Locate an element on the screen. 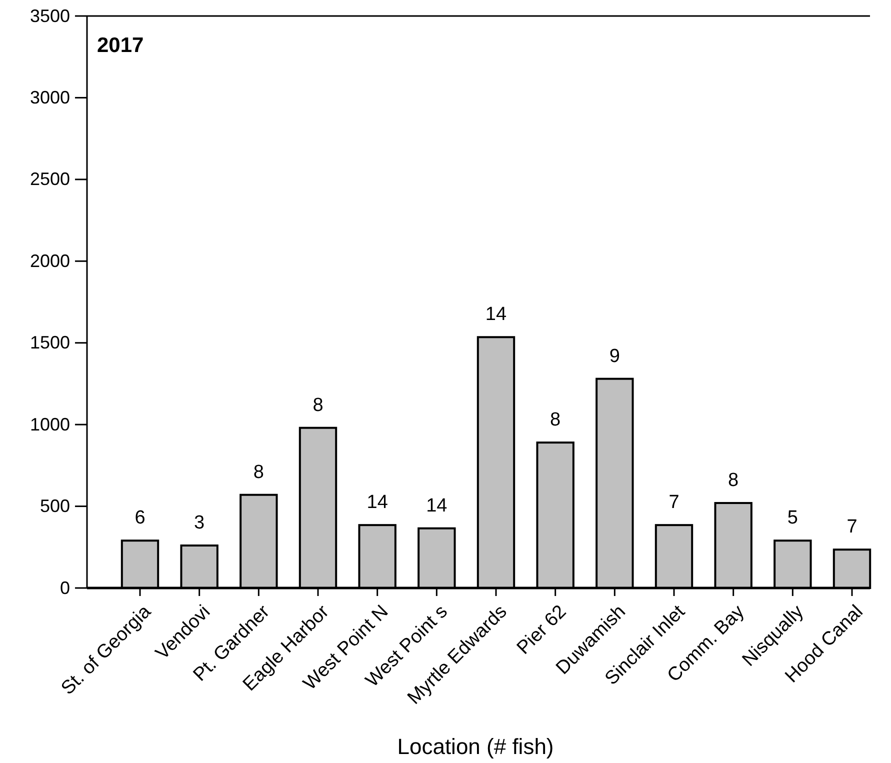 Image resolution: width=891 pixels, height=763 pixels. y-tick-label: 3500 is located at coordinates (50, 16).